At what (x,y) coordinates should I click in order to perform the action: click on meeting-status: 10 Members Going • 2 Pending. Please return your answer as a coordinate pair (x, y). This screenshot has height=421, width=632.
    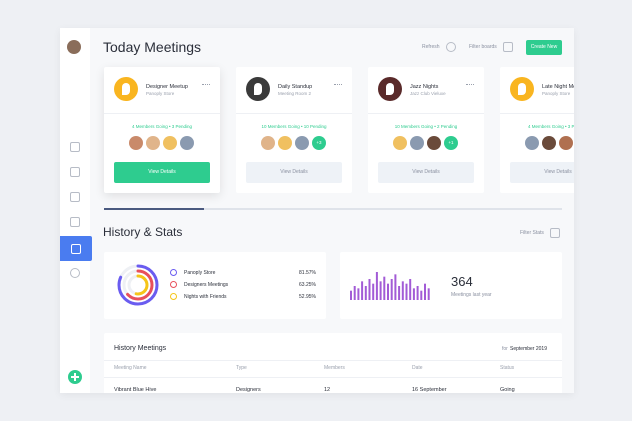
    Looking at the image, I should click on (426, 126).